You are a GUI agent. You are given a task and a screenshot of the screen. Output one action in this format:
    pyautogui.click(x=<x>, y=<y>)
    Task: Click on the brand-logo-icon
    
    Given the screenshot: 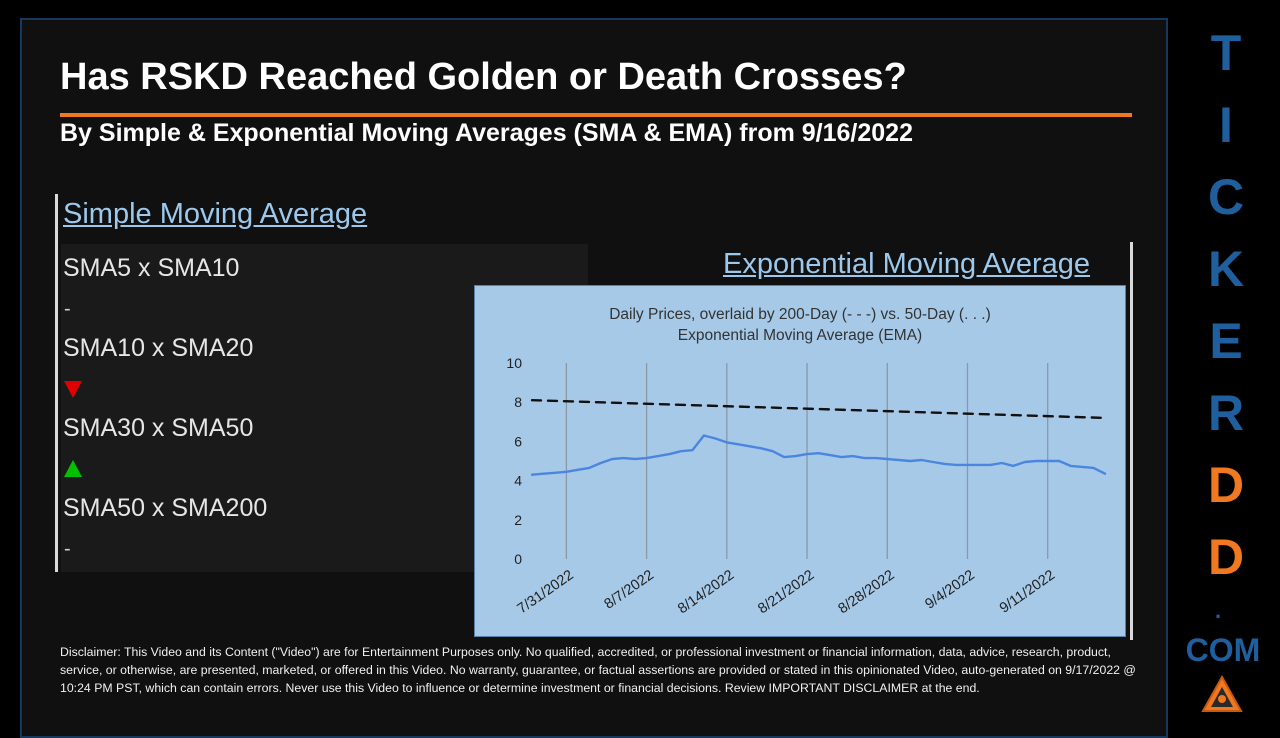 What is the action you would take?
    pyautogui.click(x=1222, y=696)
    